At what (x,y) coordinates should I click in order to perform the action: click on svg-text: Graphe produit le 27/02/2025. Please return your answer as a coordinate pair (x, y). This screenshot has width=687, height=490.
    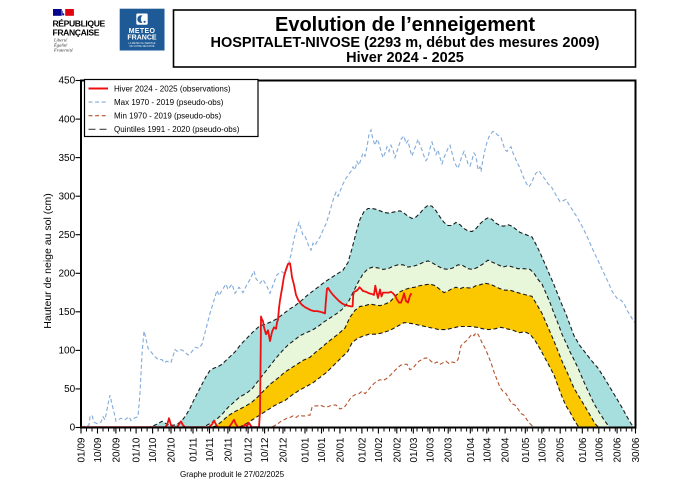
    Looking at the image, I should click on (232, 474).